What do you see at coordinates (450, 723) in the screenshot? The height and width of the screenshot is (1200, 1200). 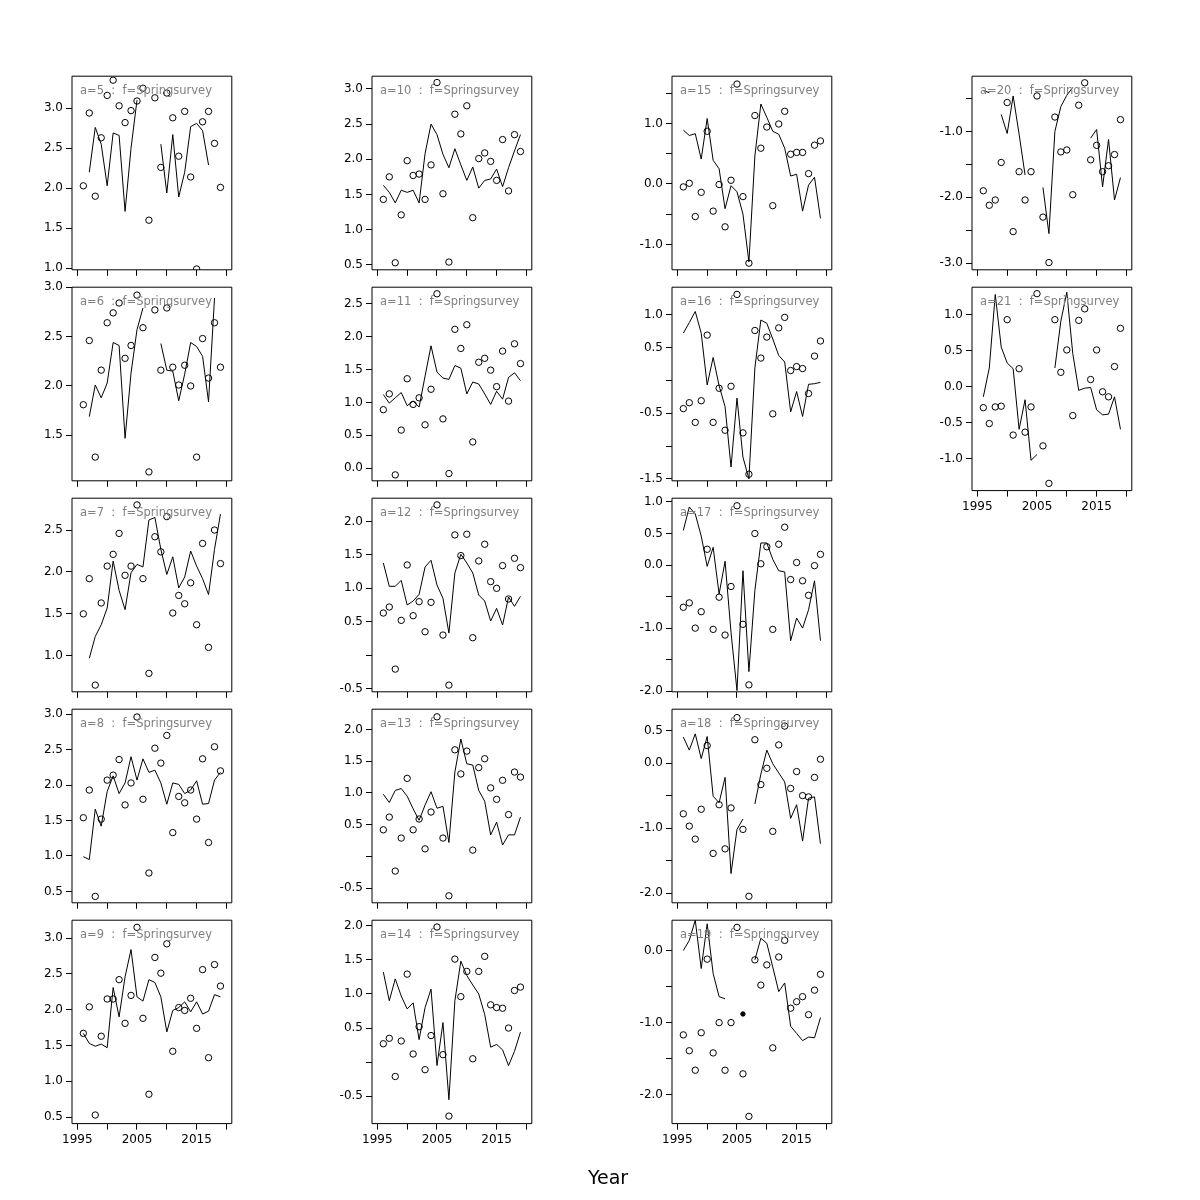 I see `annotation: a=13 : f=Springsurvey` at bounding box center [450, 723].